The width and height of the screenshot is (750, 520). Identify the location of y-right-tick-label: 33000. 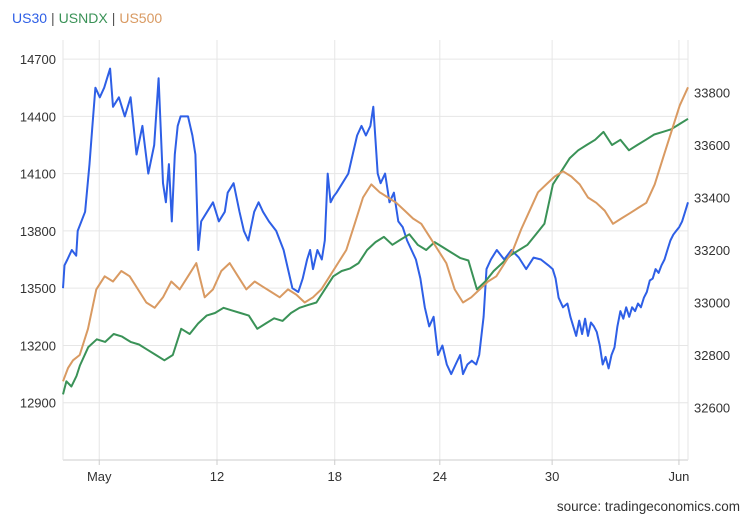
(712, 303).